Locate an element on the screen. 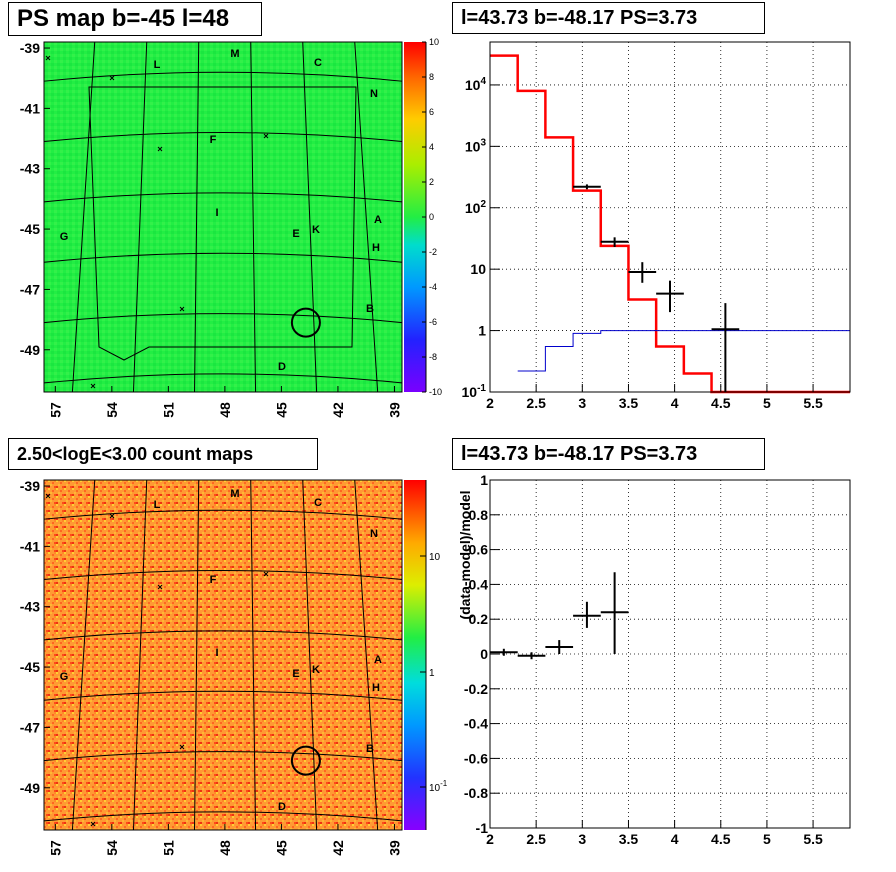 The width and height of the screenshot is (896, 872). x-tick-label: 3 is located at coordinates (582, 403).